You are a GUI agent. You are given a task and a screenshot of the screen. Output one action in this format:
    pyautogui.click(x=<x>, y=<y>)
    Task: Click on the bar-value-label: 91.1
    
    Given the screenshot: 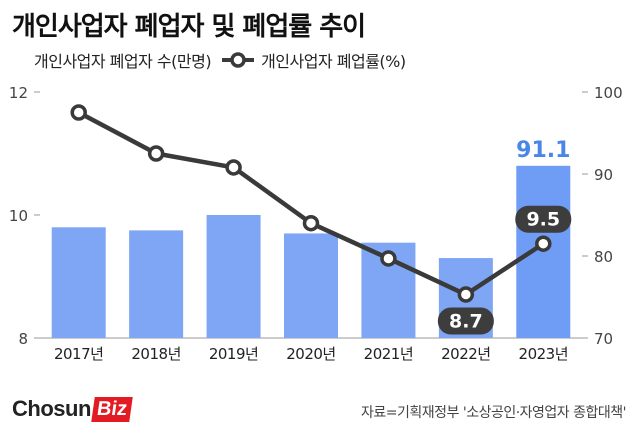 What is the action you would take?
    pyautogui.click(x=543, y=150)
    